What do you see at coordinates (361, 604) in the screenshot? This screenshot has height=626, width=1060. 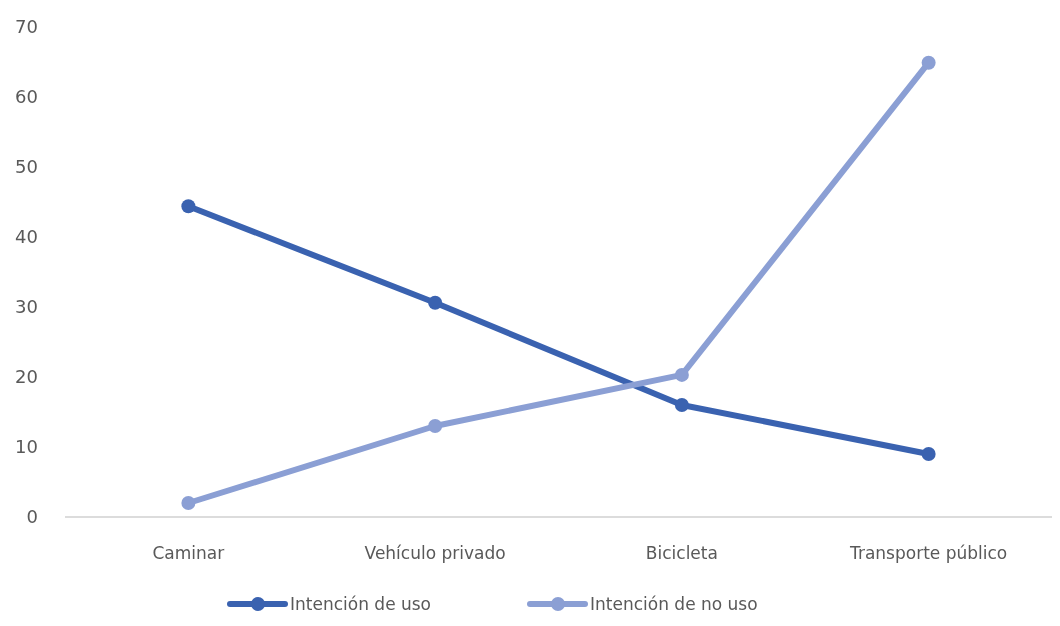 I see `legend-label: Intención de uso` at bounding box center [361, 604].